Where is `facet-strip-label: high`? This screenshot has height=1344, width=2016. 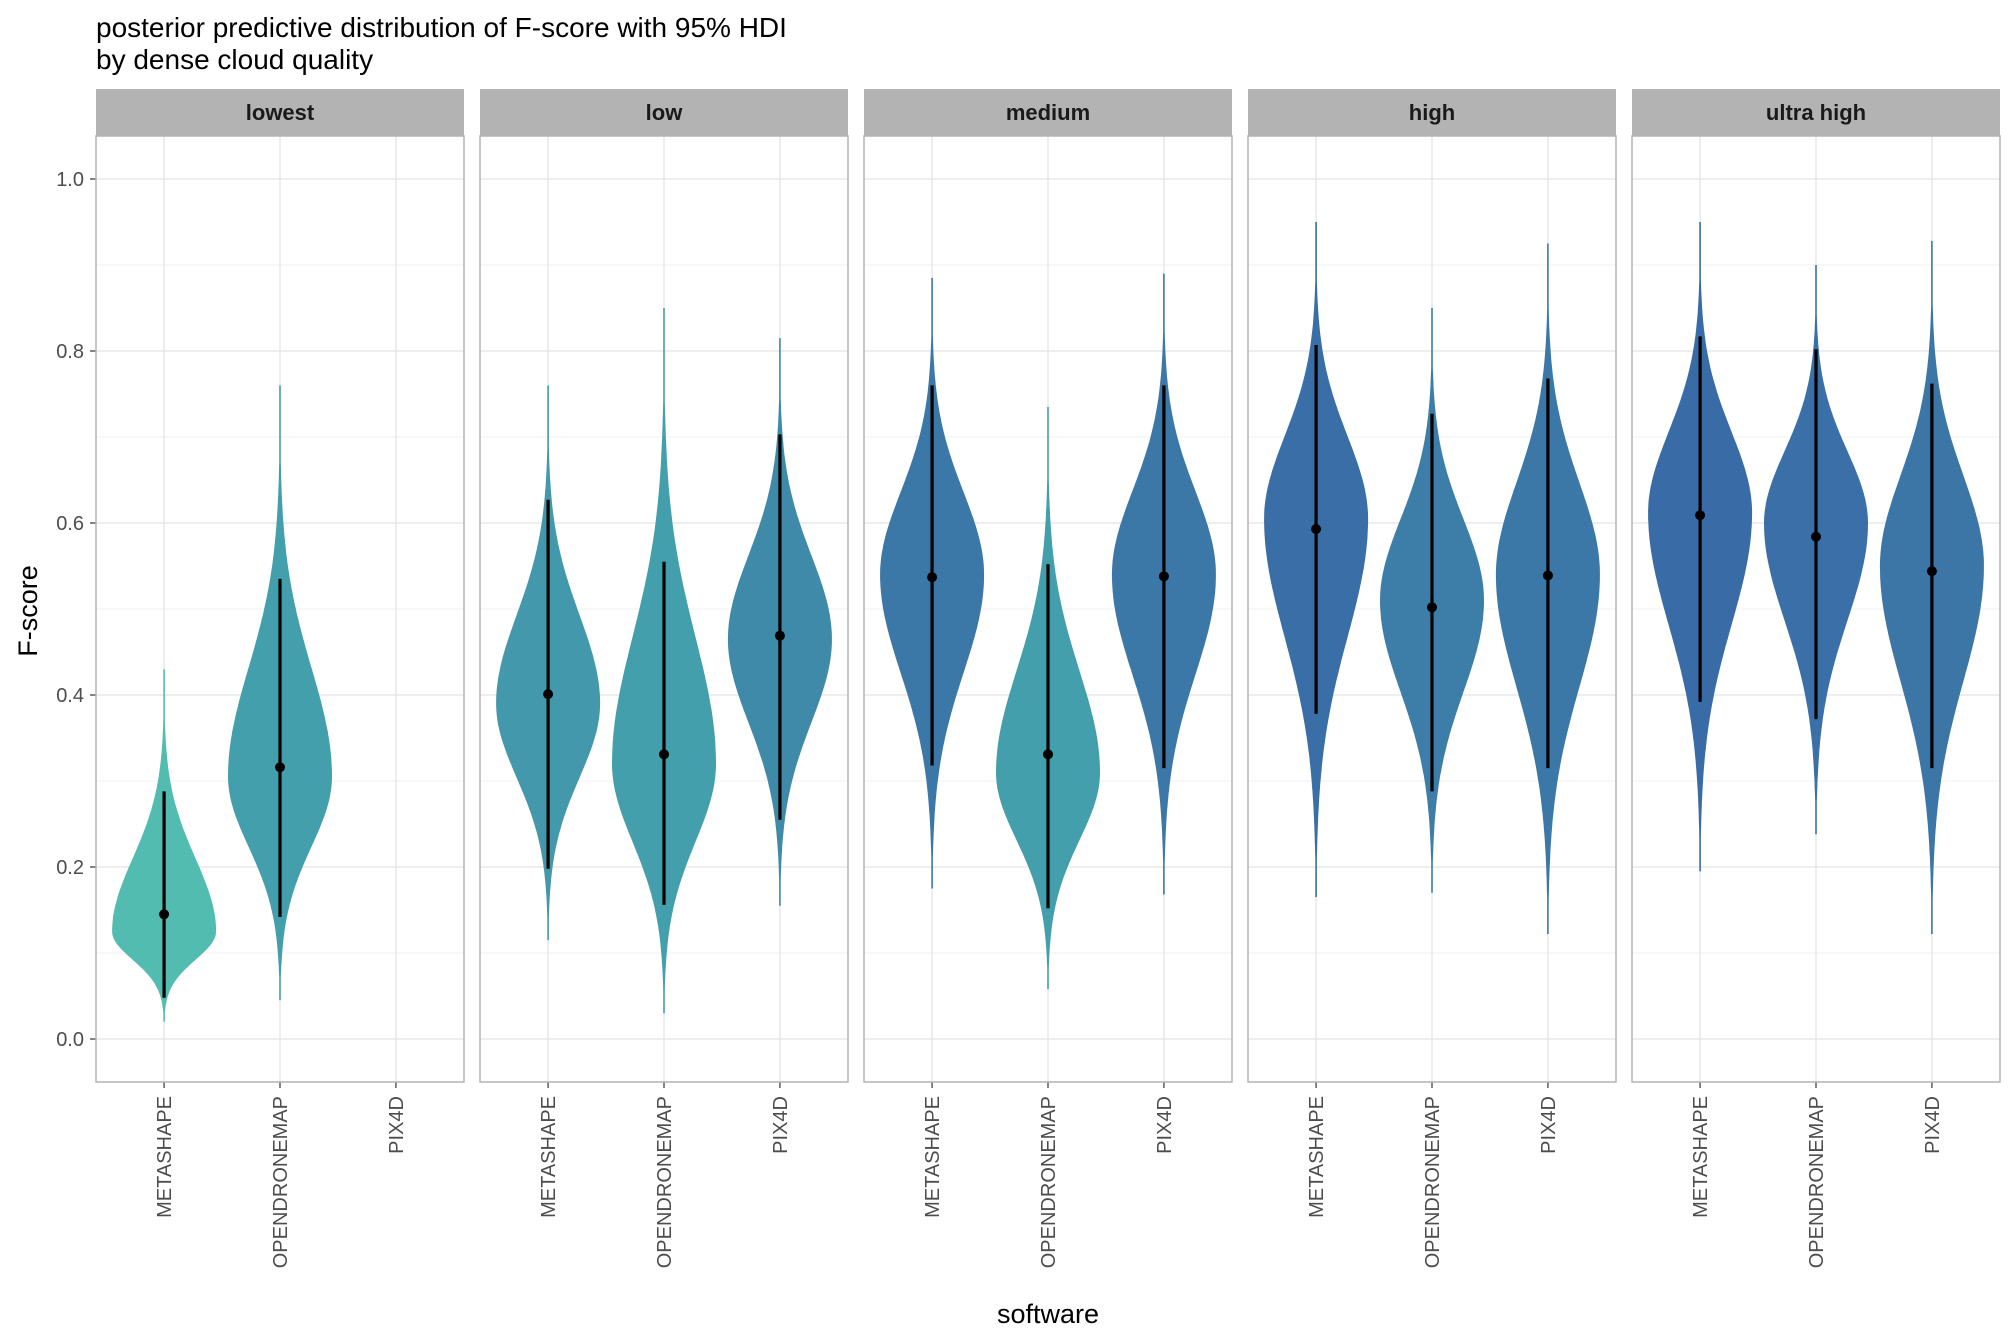
facet-strip-label: high is located at coordinates (1432, 112).